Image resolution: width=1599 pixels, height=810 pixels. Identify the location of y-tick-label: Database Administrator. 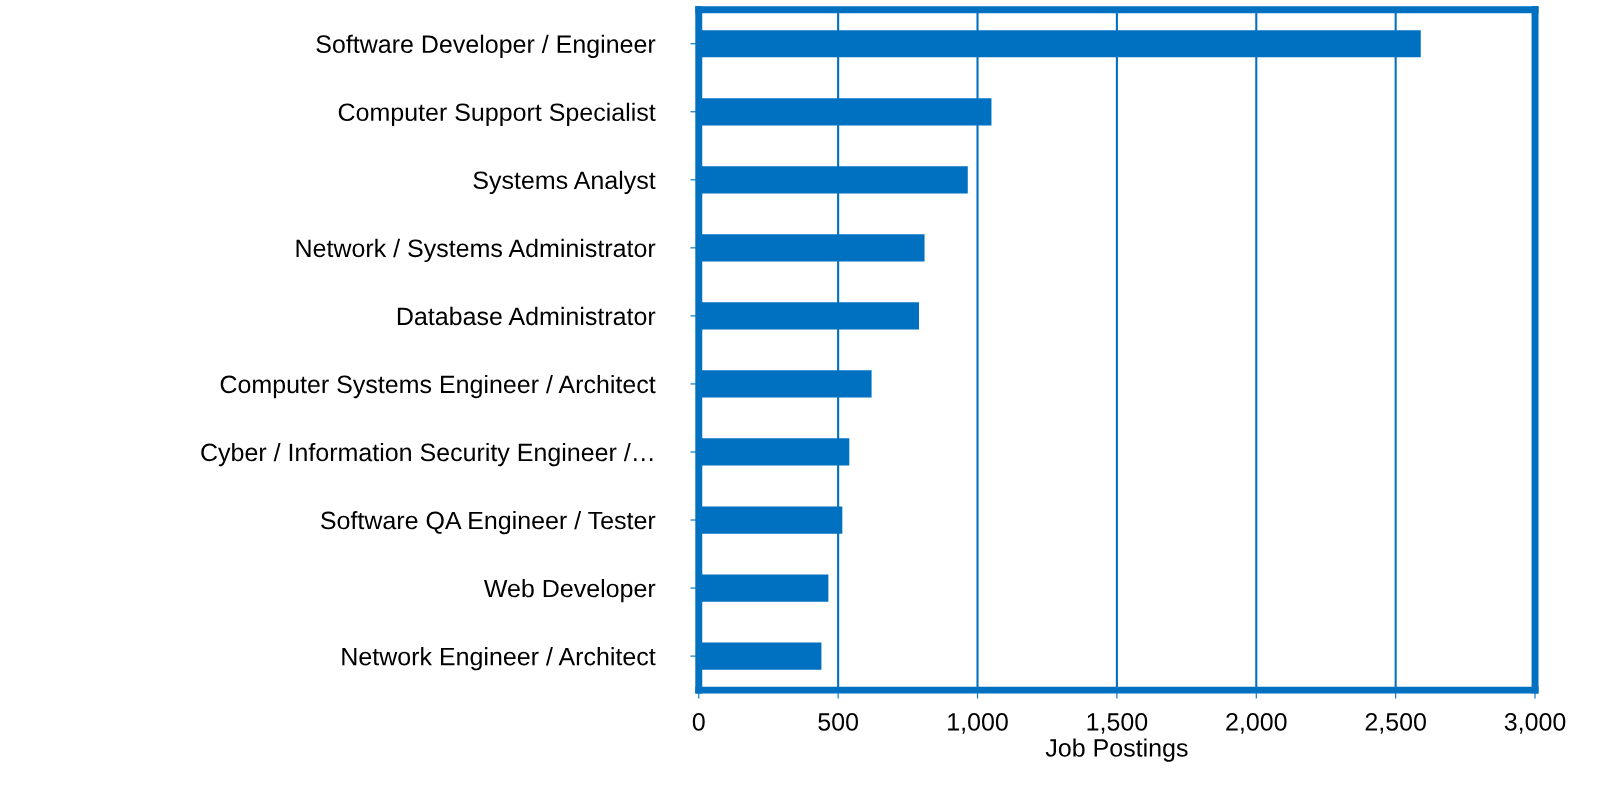
(526, 316).